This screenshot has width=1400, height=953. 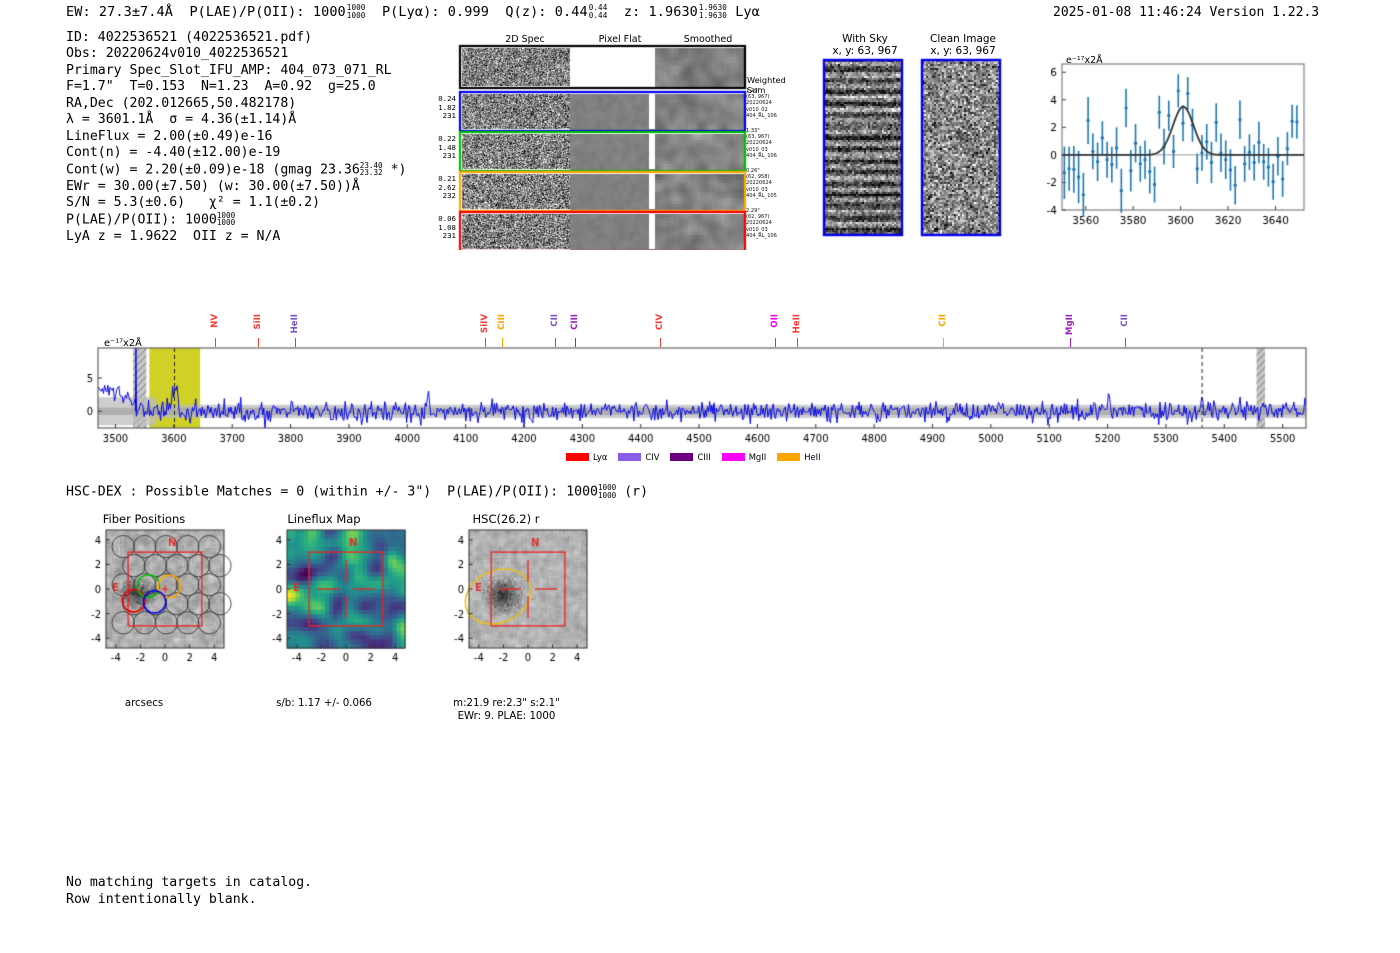 I want to click on info-lineflux: LineFlux = 2.00(±0.49)e-16, so click(x=169, y=136).